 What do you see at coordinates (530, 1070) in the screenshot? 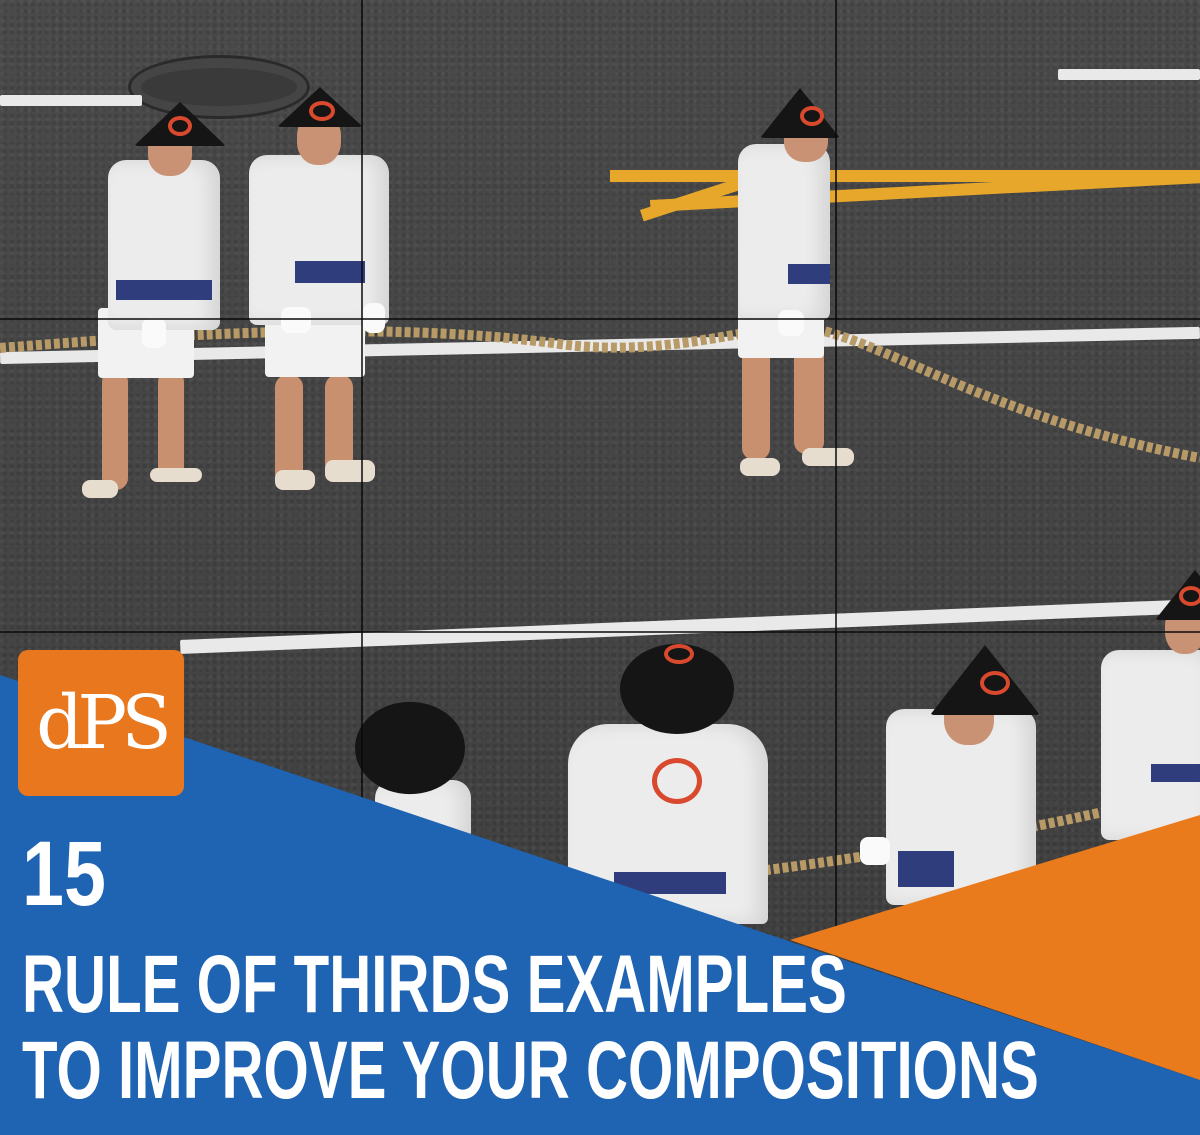
I see `headline-line-2: TO IMPROVE YOUR COMPOSITIONS` at bounding box center [530, 1070].